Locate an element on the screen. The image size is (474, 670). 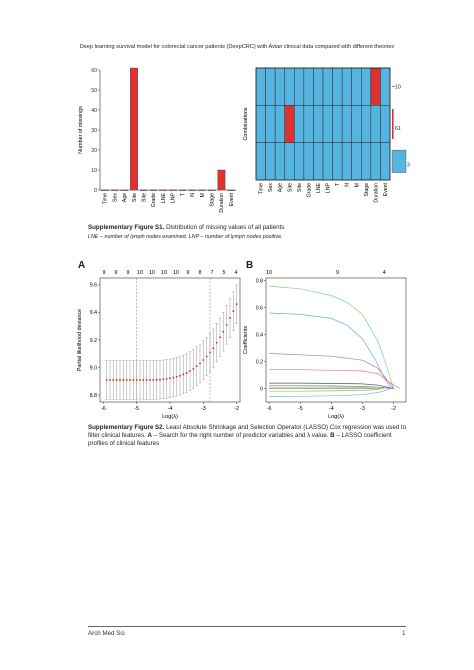
panel-b-label: B is located at coordinates (250, 265).